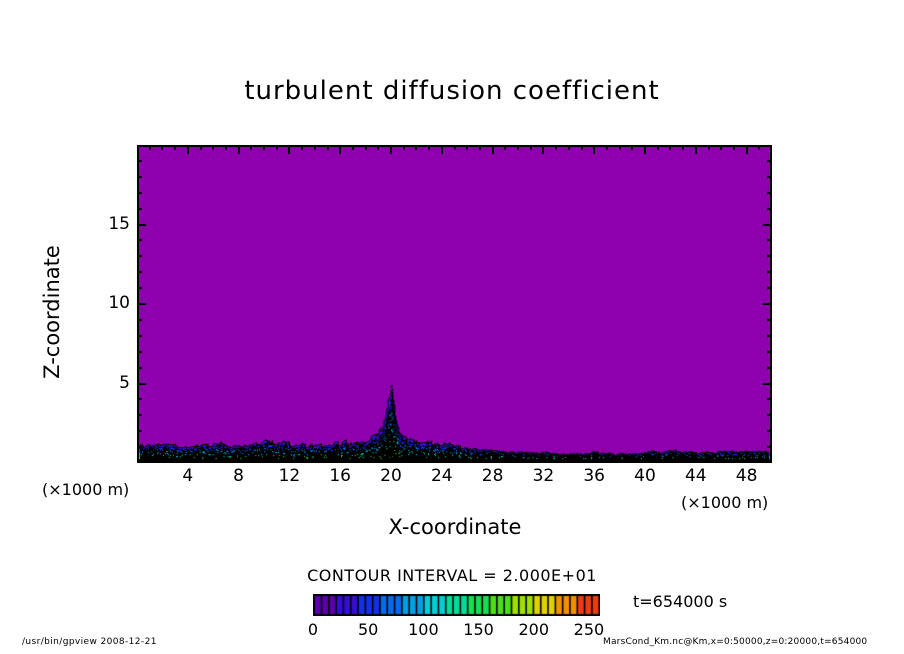  What do you see at coordinates (725, 502) in the screenshot?
I see `x-axis-units: (×1000 m)` at bounding box center [725, 502].